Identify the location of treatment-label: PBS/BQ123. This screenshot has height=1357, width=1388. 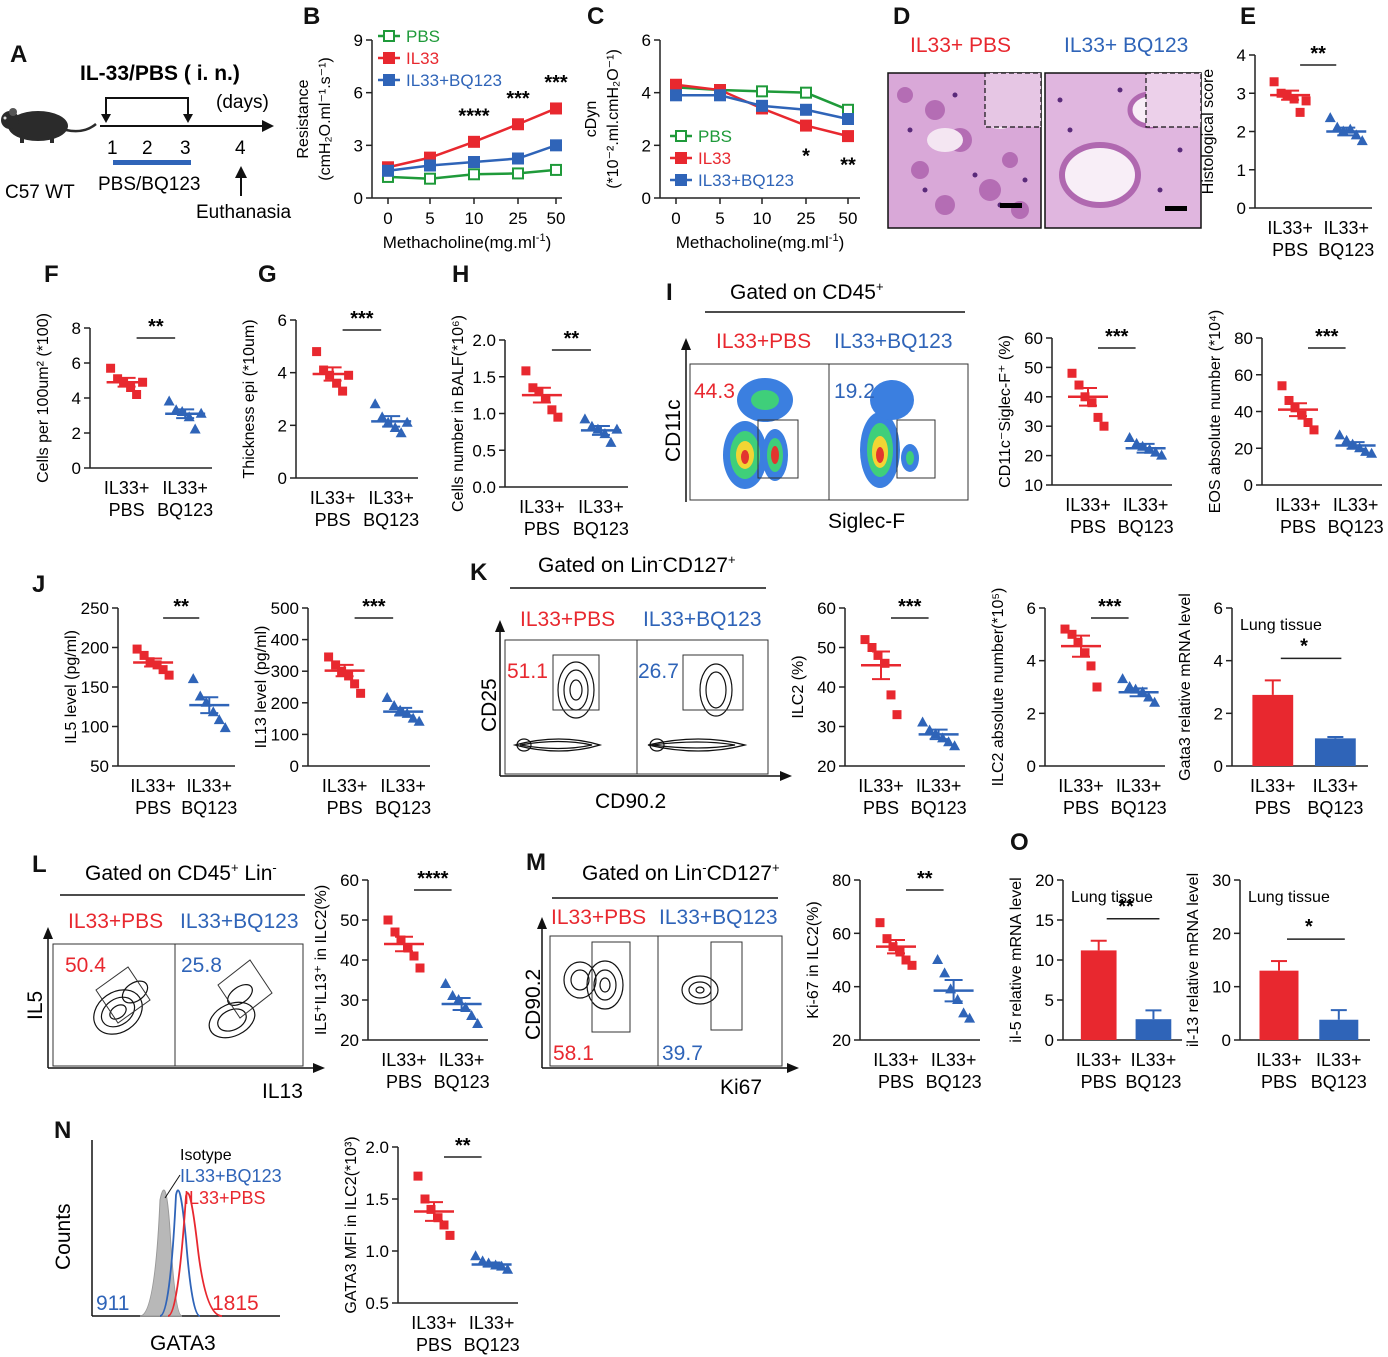
(149, 184).